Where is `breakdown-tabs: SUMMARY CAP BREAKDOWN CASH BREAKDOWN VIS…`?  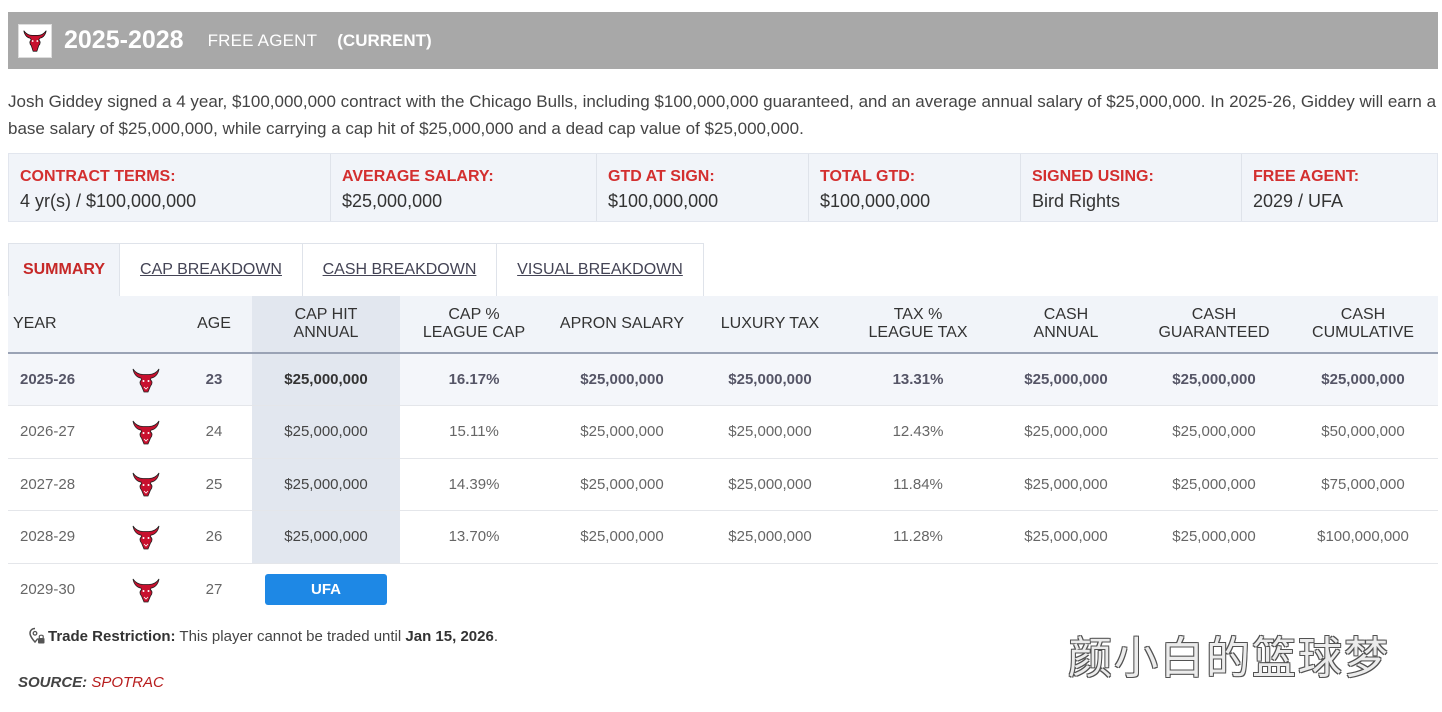 breakdown-tabs: SUMMARY CAP BREAKDOWN CASH BREAKDOWN VIS… is located at coordinates (356, 269).